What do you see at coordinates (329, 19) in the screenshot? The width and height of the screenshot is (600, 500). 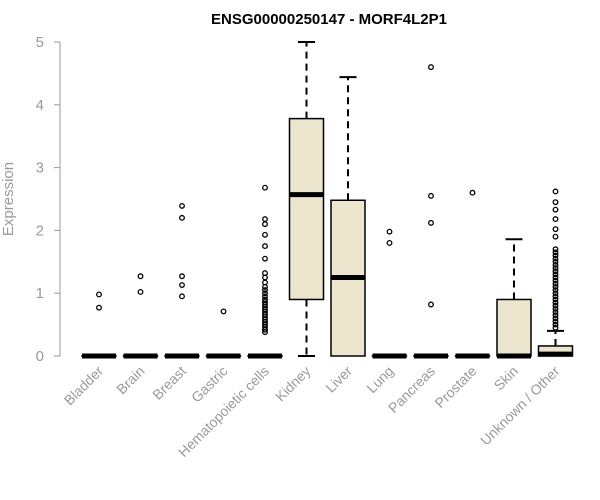 I see `chart-title: ENSG00000250147 - MORF4L2P1` at bounding box center [329, 19].